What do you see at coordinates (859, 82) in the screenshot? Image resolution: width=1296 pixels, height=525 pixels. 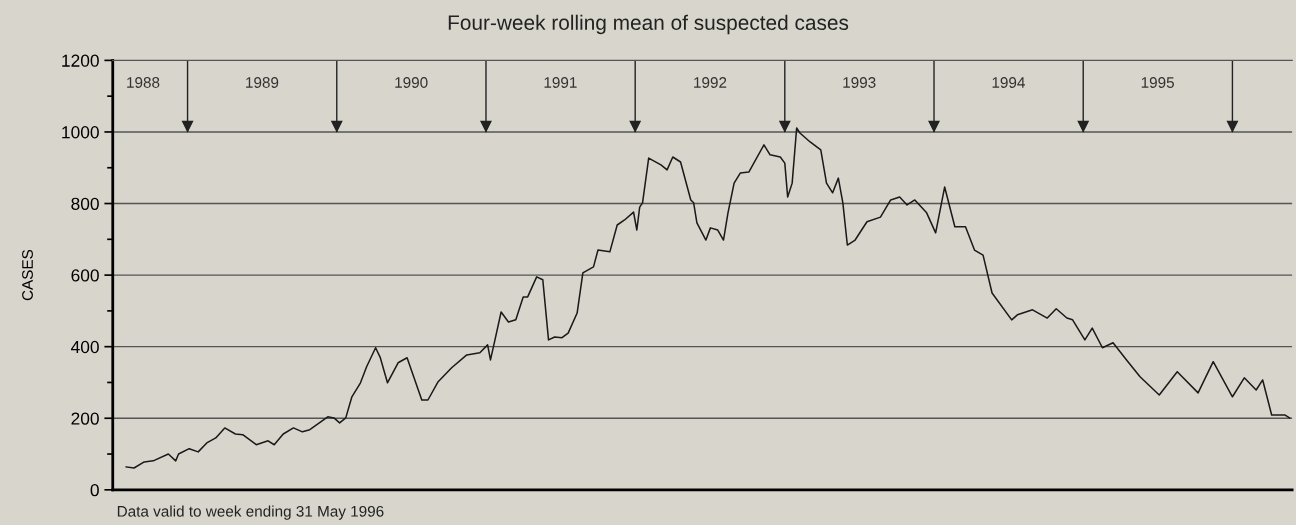 I see `x-tick-label: 1993` at bounding box center [859, 82].